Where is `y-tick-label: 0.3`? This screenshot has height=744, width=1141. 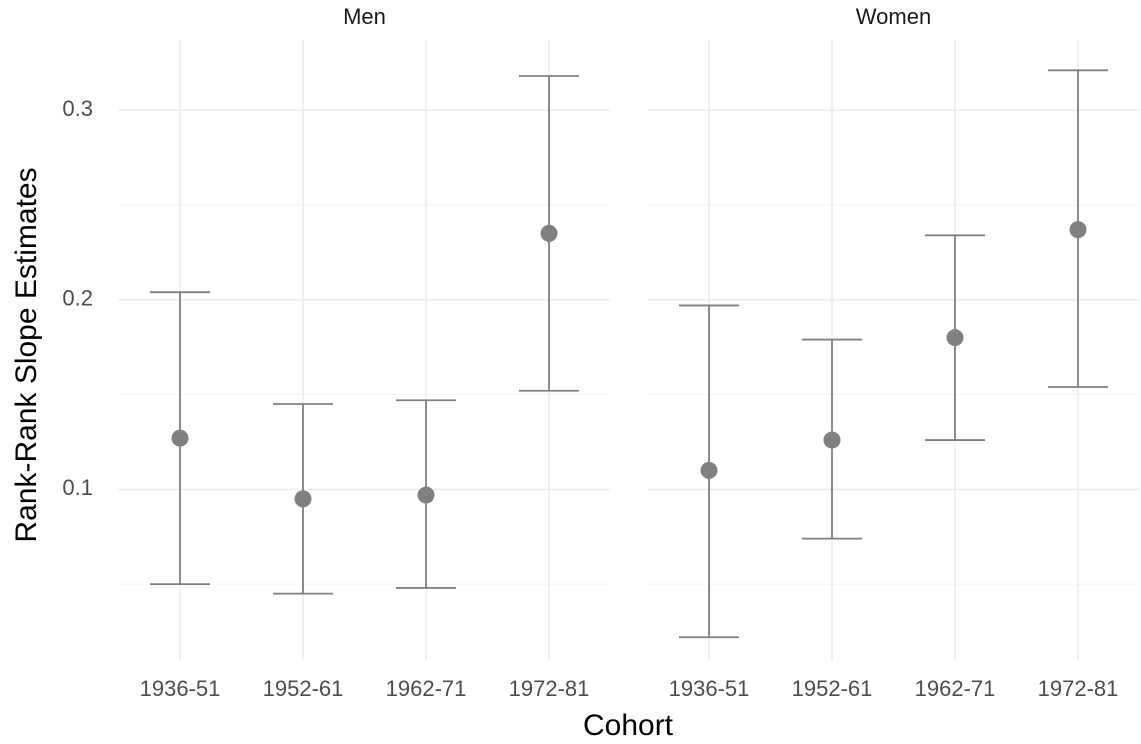 y-tick-label: 0.3 is located at coordinates (77, 108).